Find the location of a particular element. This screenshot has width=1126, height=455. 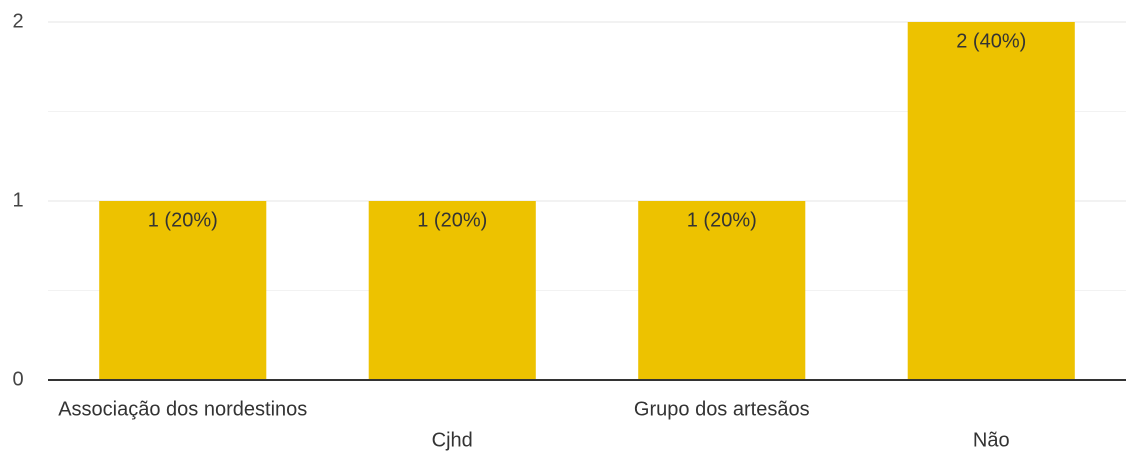

x-tick-label: Associação dos nordestinos is located at coordinates (182, 409).